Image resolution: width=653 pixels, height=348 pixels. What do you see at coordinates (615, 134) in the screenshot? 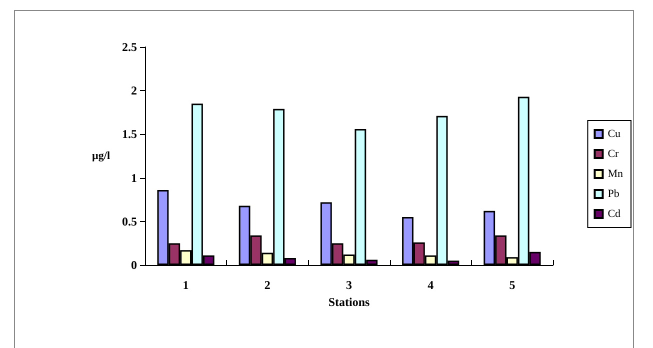
I see `legend-label: Cu` at bounding box center [615, 134].